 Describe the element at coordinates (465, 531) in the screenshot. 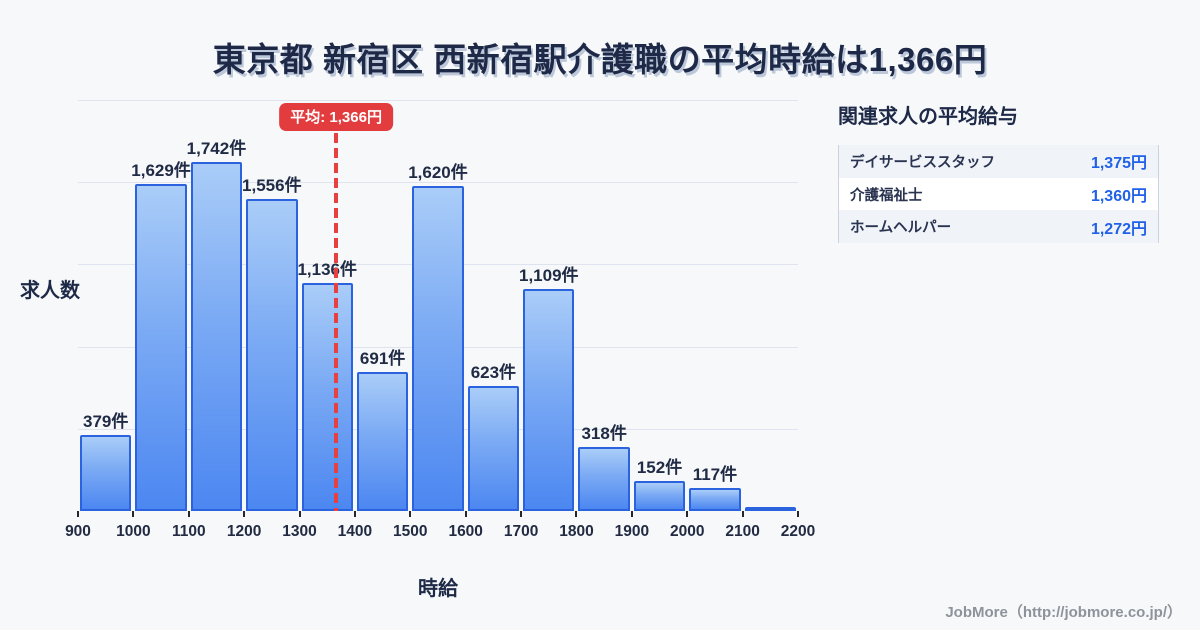

I see `x-tick-label: 1600` at that location.